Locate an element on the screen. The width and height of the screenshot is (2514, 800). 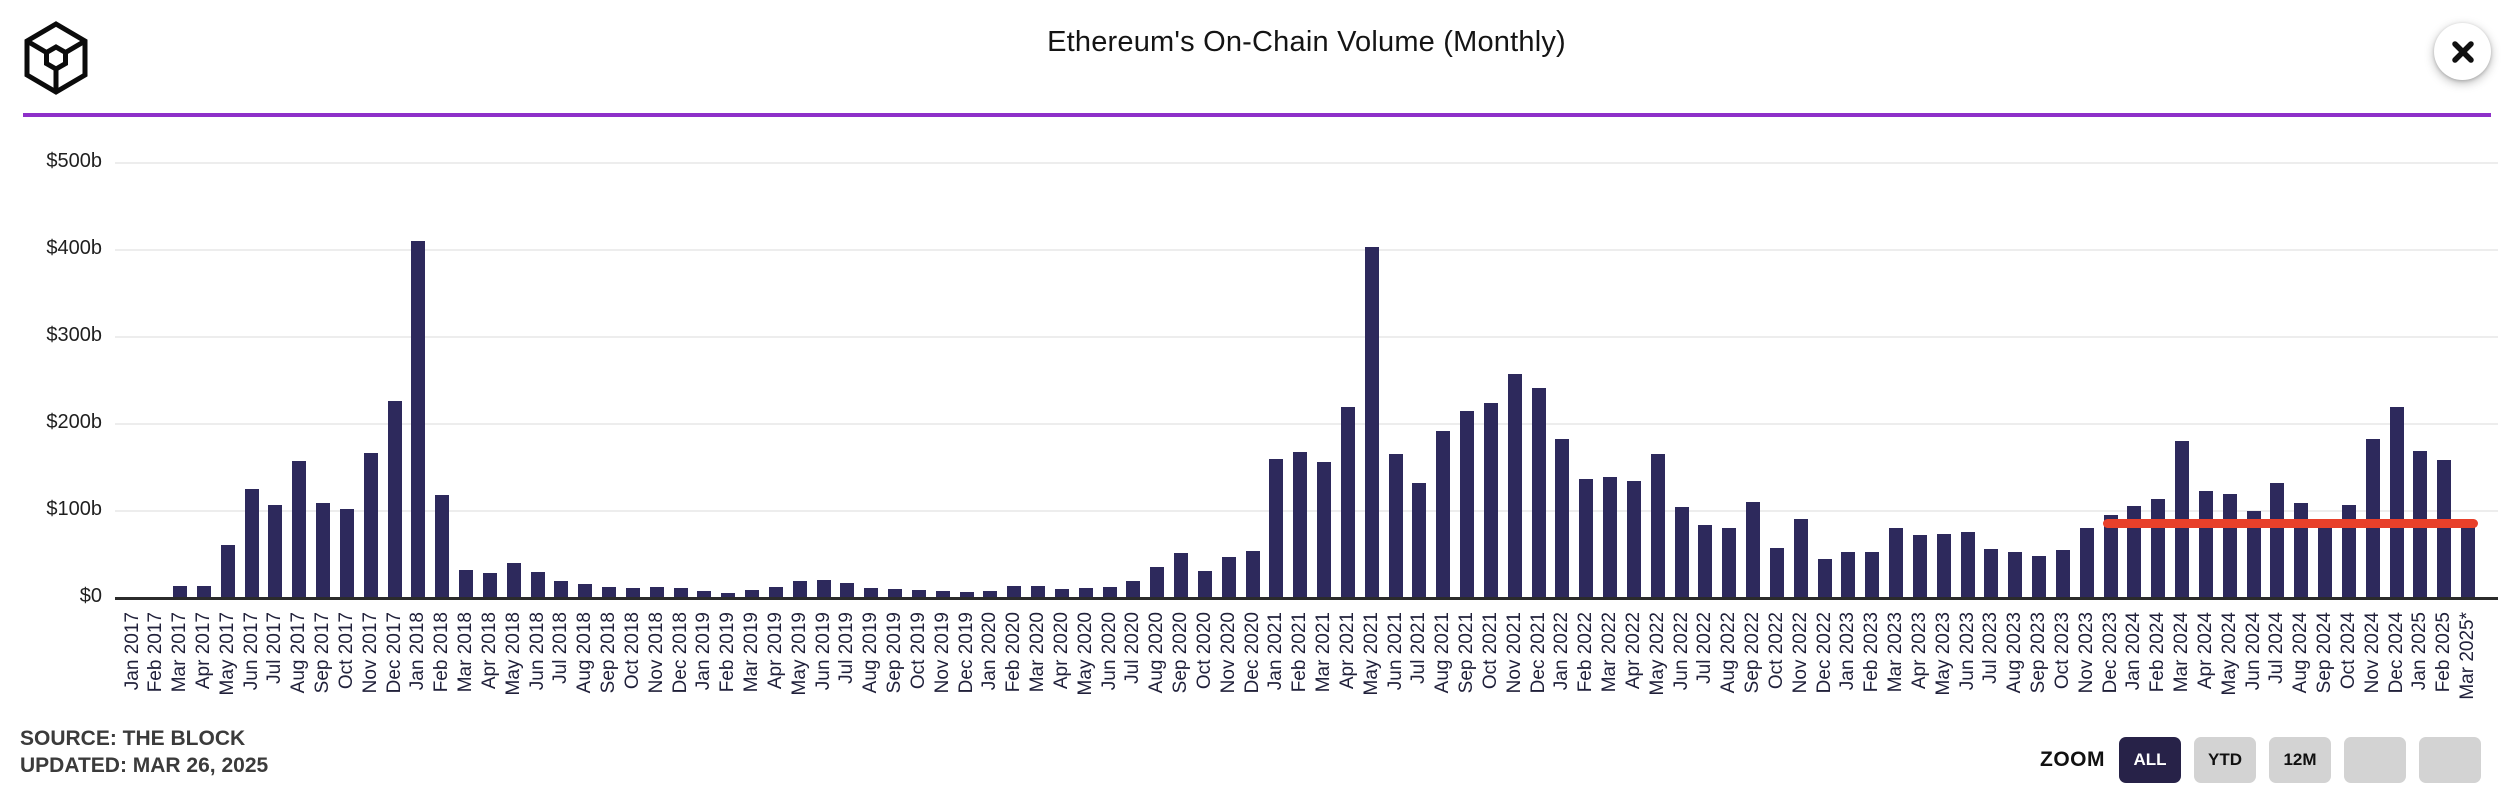
source-block: SOURCE: THE BLOCK UPDATED: MAR 26, 2025 is located at coordinates (144, 752).